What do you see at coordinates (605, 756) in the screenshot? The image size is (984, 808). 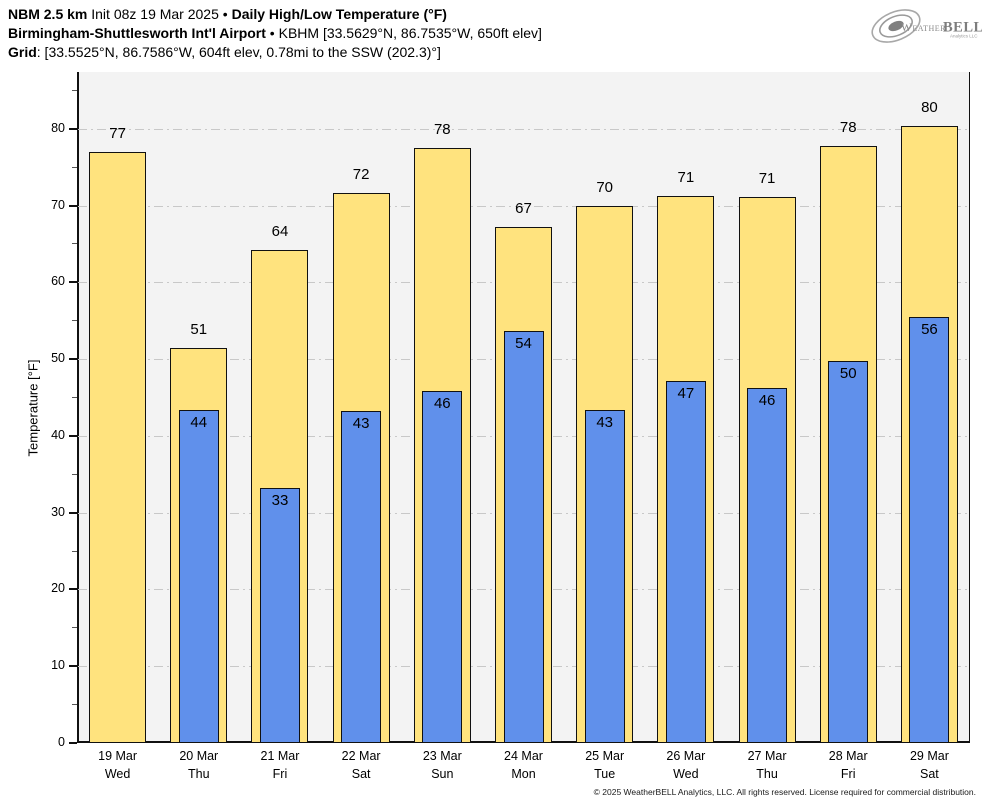 I see `x-tick-date: 25 Mar` at bounding box center [605, 756].